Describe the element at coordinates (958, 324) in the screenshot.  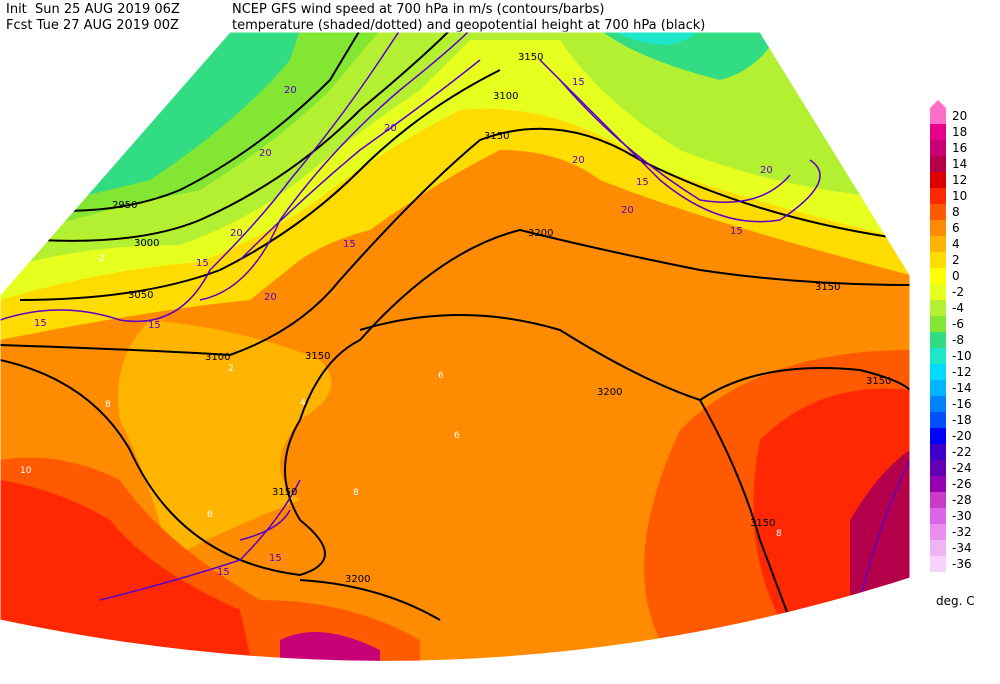
I see `colorbar-label: -6` at that location.